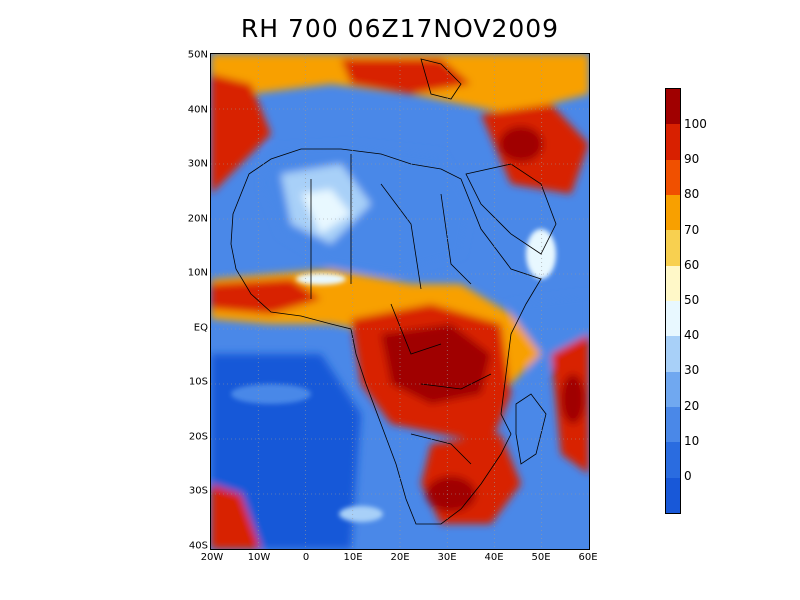 The image size is (800, 600). Describe the element at coordinates (688, 476) in the screenshot. I see `color-scale-label: 0` at that location.